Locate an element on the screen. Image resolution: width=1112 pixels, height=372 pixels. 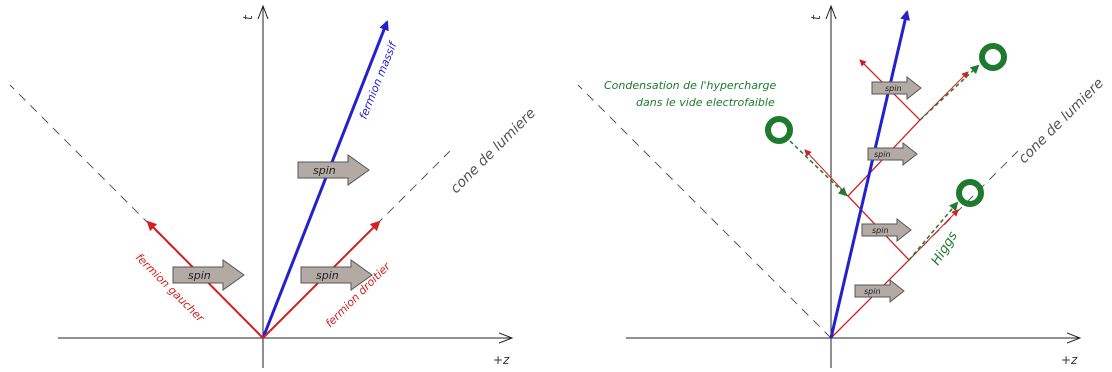
condensation-label-line2: dans le vide electrofaible is located at coordinates (705, 102).